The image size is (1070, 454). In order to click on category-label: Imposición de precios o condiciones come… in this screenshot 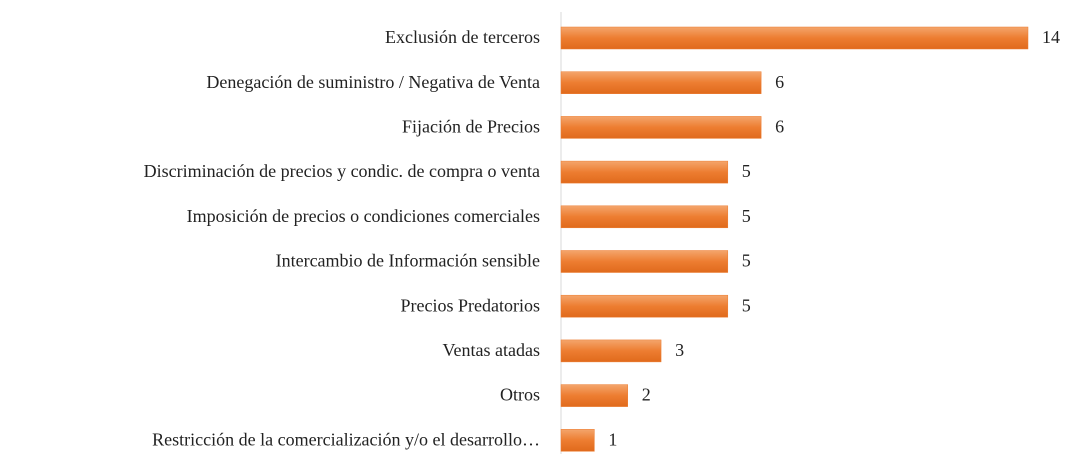, I will do `click(363, 216)`.